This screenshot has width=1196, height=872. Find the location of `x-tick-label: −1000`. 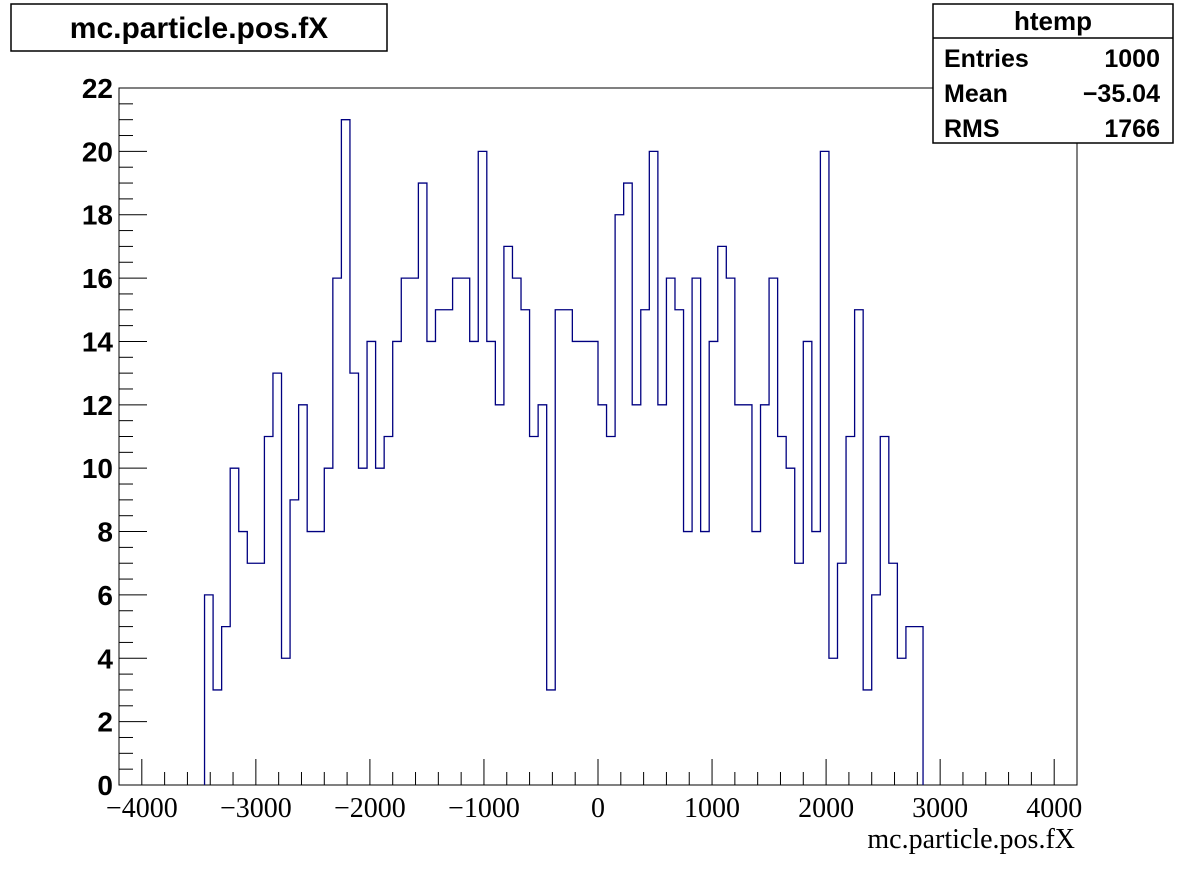

x-tick-label: −1000 is located at coordinates (484, 808).